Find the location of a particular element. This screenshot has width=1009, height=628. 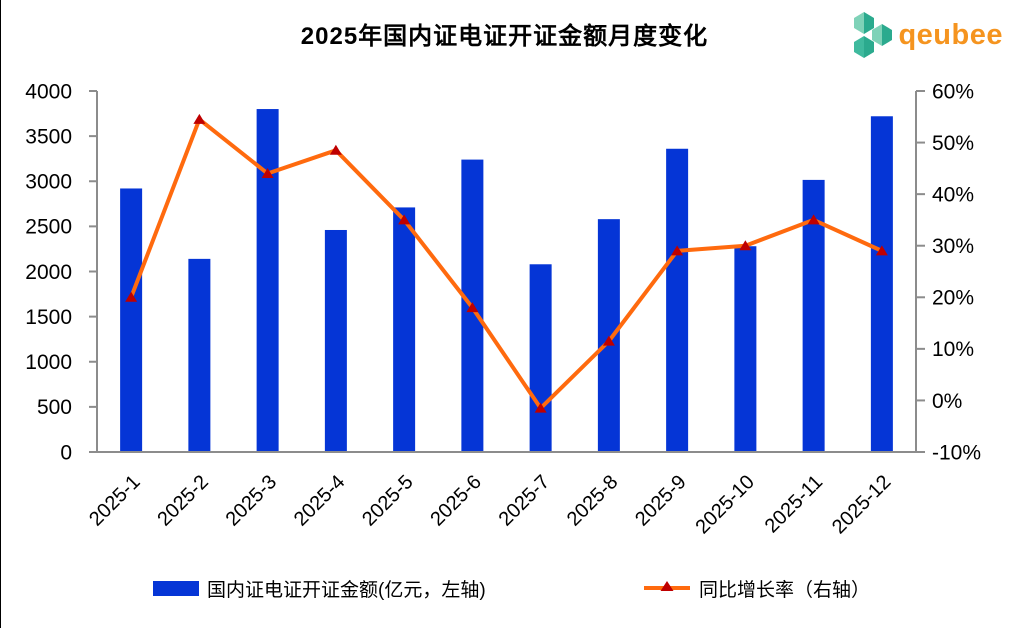

x-axis-tick-label: 2025-3 is located at coordinates (252, 501).